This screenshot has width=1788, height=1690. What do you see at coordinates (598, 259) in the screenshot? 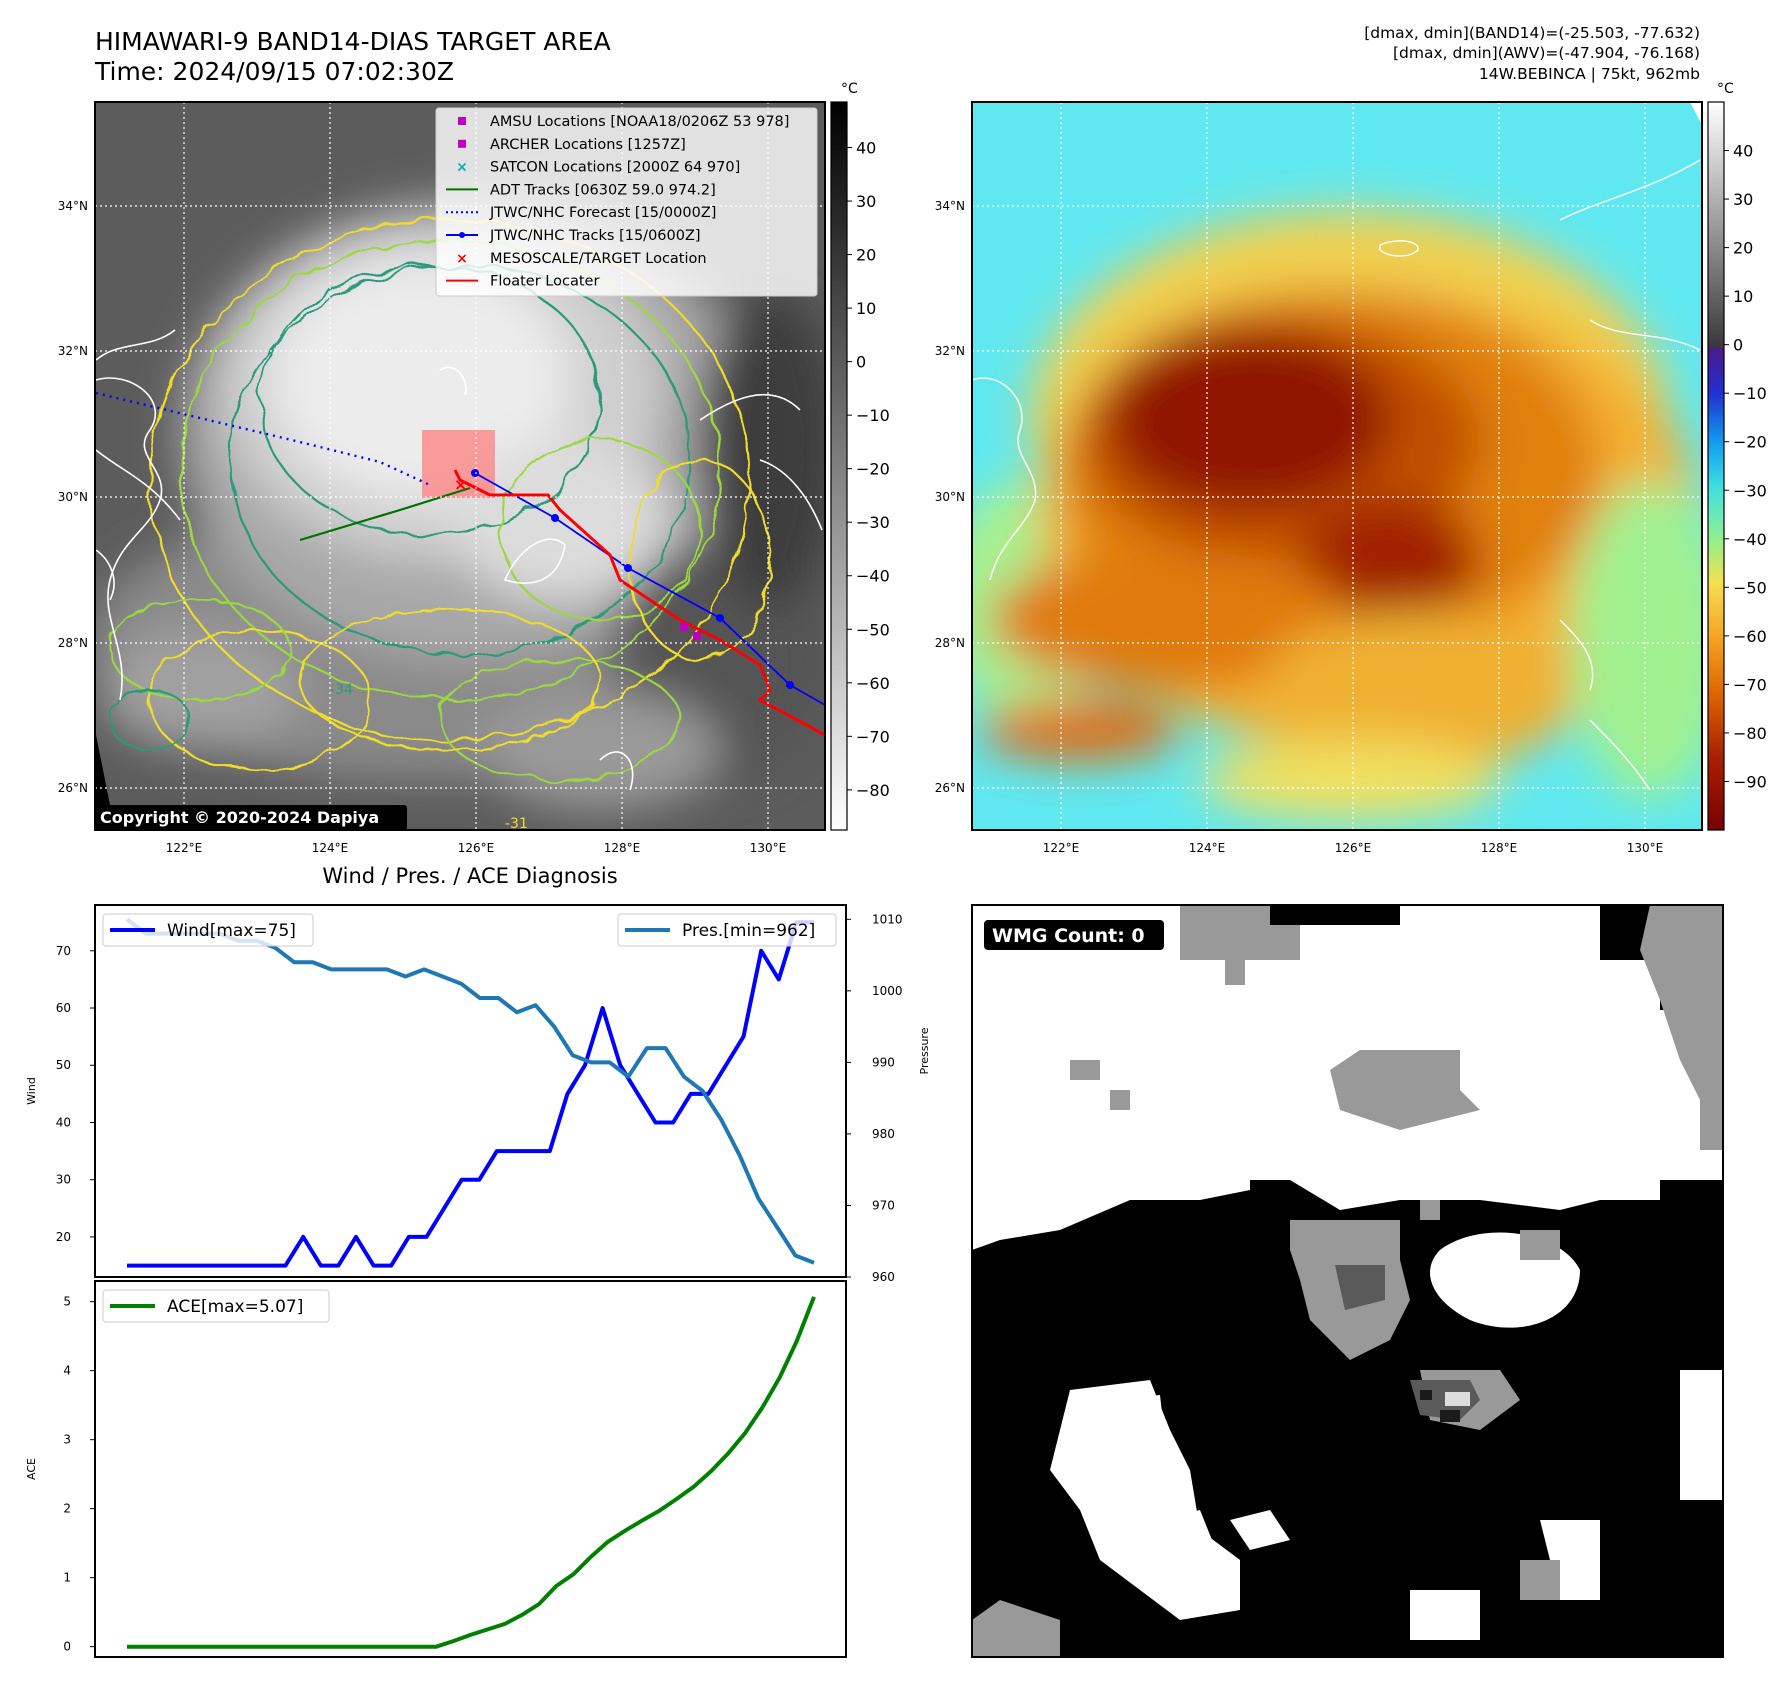
I see `legend-label: MESOSCALE/TARGET Location` at bounding box center [598, 259].